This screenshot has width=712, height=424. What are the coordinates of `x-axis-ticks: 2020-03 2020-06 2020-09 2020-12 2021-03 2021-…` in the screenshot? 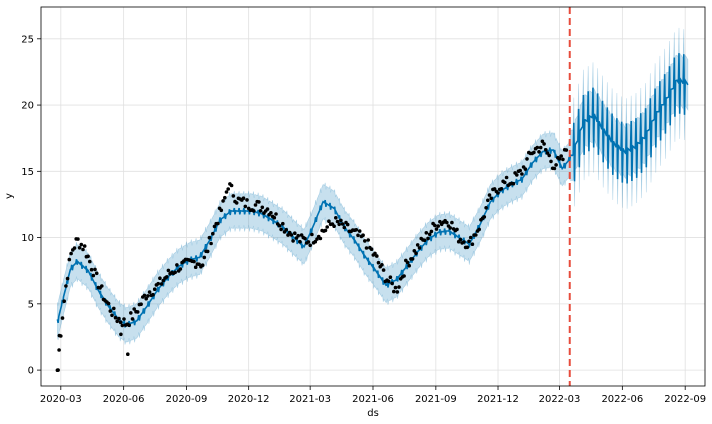 It's located at (373, 395).